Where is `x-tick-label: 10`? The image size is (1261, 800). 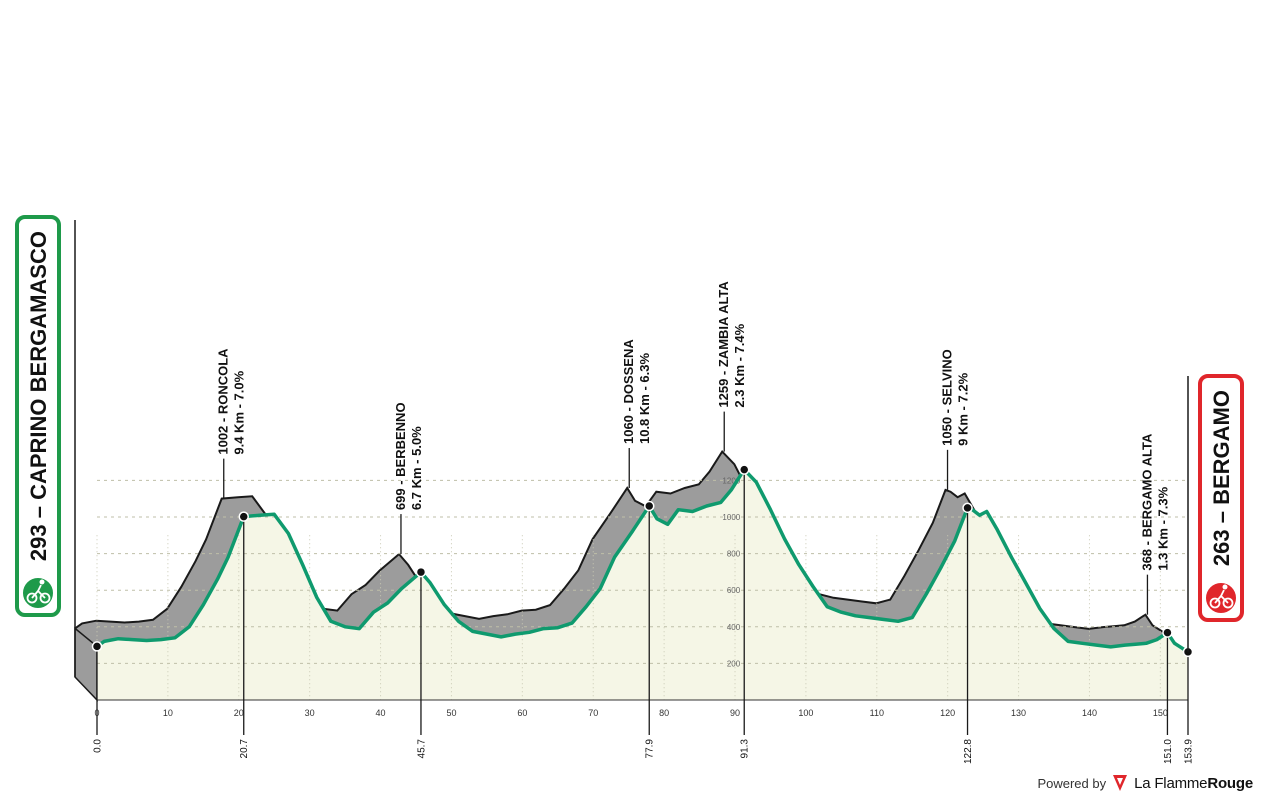 x-tick-label: 10 is located at coordinates (168, 713).